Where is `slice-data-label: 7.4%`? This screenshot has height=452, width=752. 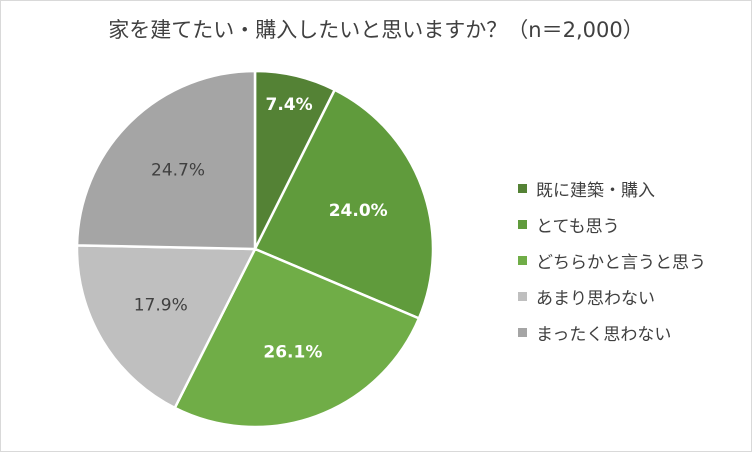
slice-data-label: 7.4% is located at coordinates (288, 105).